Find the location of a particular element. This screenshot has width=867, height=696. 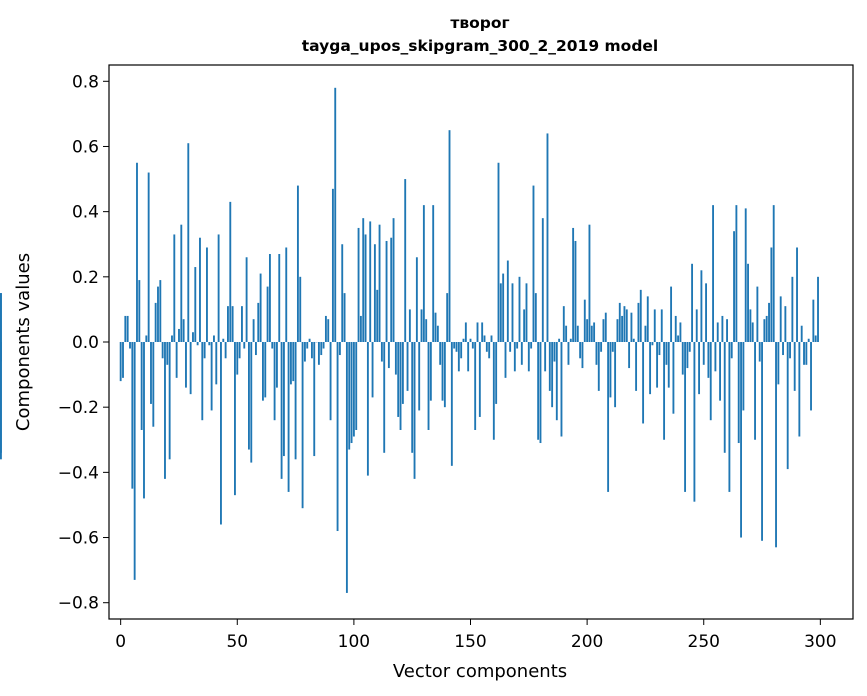

chart-title: творог is located at coordinates (479, 23).